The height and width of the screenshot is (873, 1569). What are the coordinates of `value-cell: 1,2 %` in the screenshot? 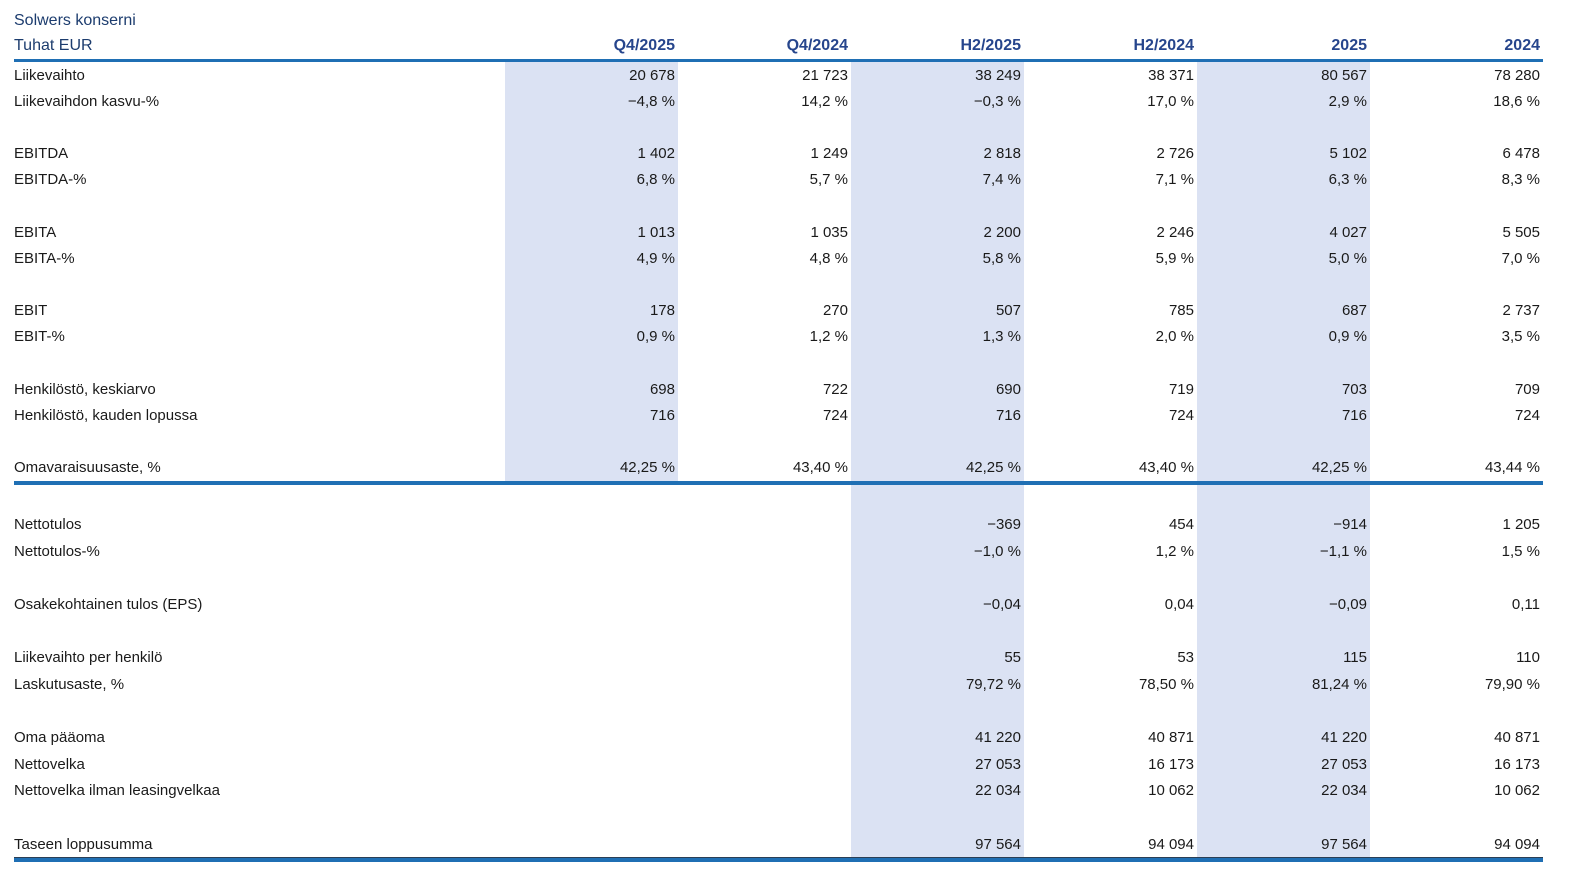 It's located at (828, 337).